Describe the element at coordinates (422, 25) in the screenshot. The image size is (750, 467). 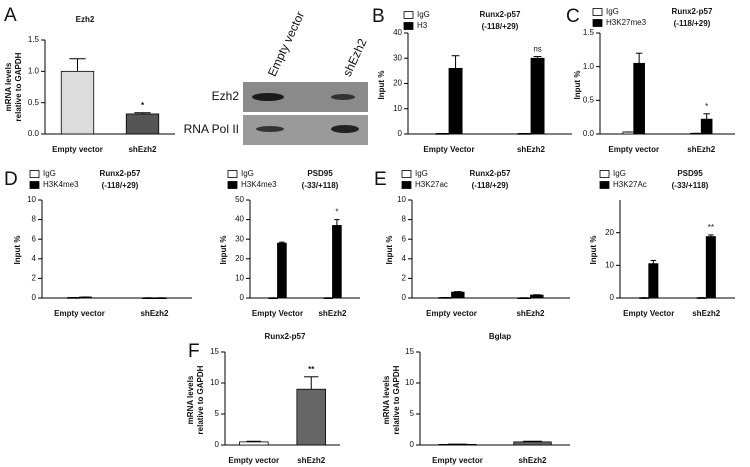
I see `legend-label: H3` at that location.